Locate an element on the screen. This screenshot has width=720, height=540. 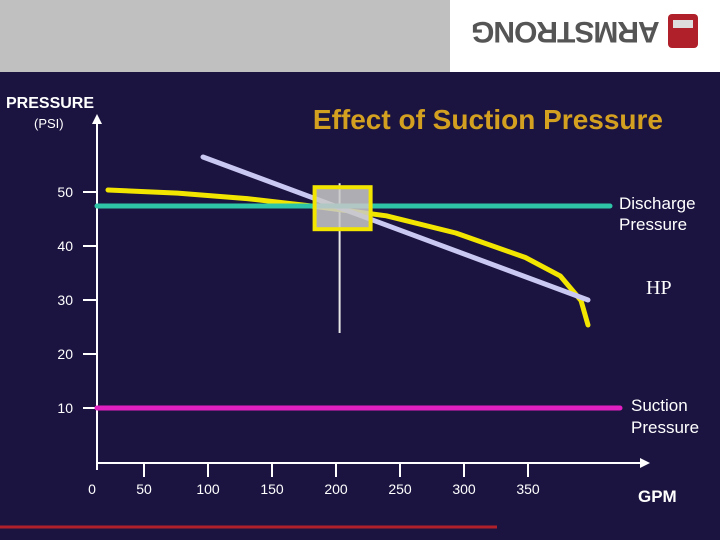
y-axis-label: PRESSURE is located at coordinates (50, 103).